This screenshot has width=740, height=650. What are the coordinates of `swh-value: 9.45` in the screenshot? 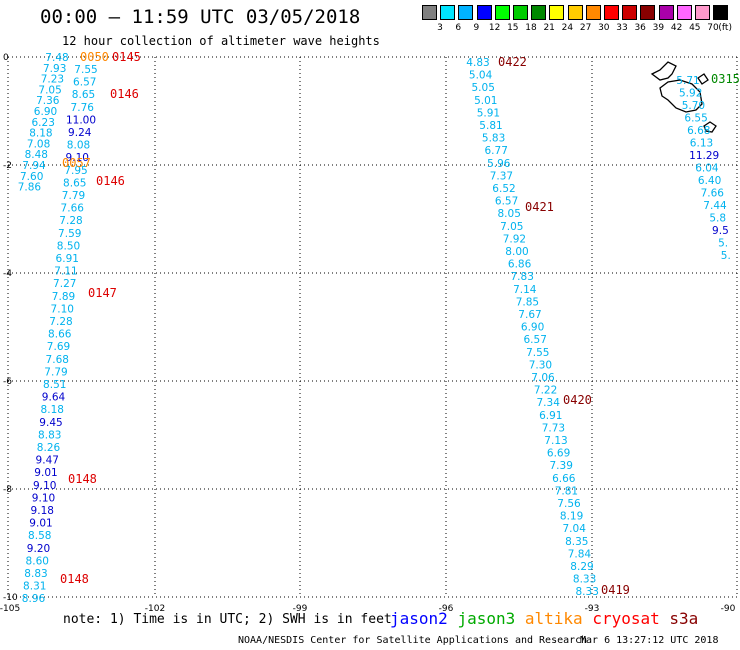 It's located at (50, 423).